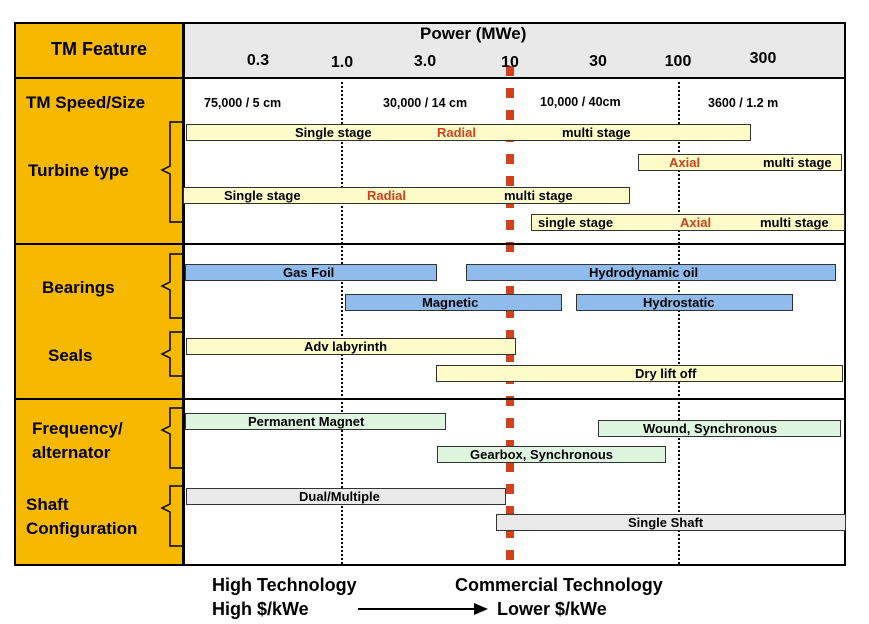 The height and width of the screenshot is (624, 869). What do you see at coordinates (243, 103) in the screenshot?
I see `speed-75000: 75,000 / 5 cm` at bounding box center [243, 103].